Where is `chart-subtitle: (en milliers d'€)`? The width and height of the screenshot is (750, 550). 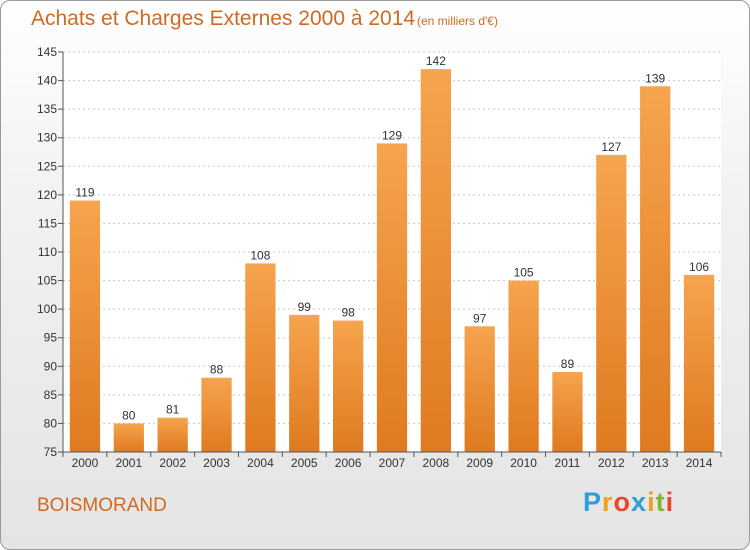
chart-subtitle: (en milliers d'€) is located at coordinates (457, 21).